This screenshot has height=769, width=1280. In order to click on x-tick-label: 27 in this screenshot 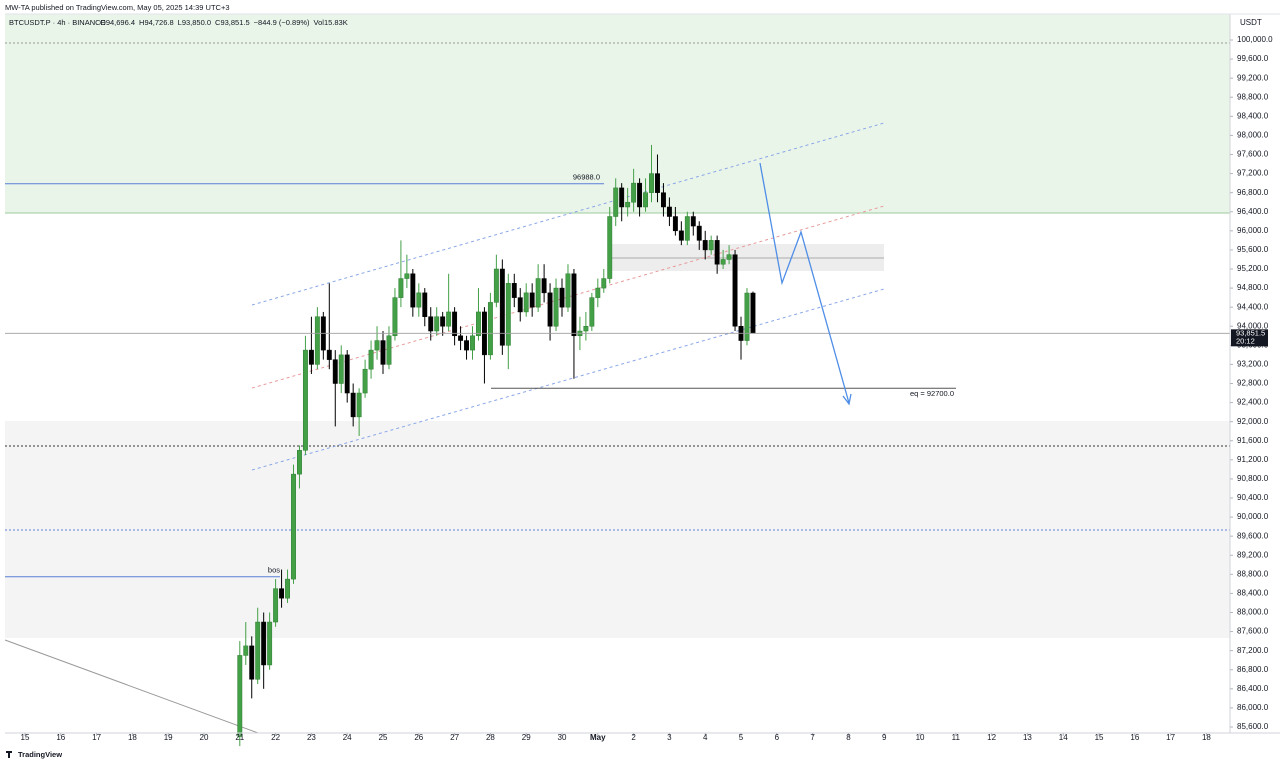, I will do `click(454, 737)`.